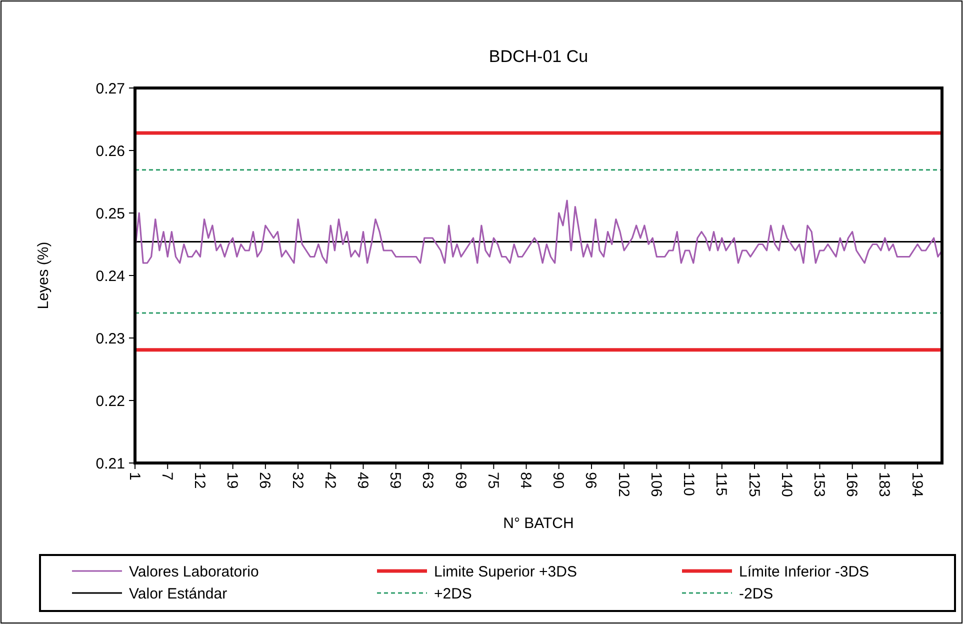  Describe the element at coordinates (232, 480) in the screenshot. I see `x-tick-label: 19` at that location.